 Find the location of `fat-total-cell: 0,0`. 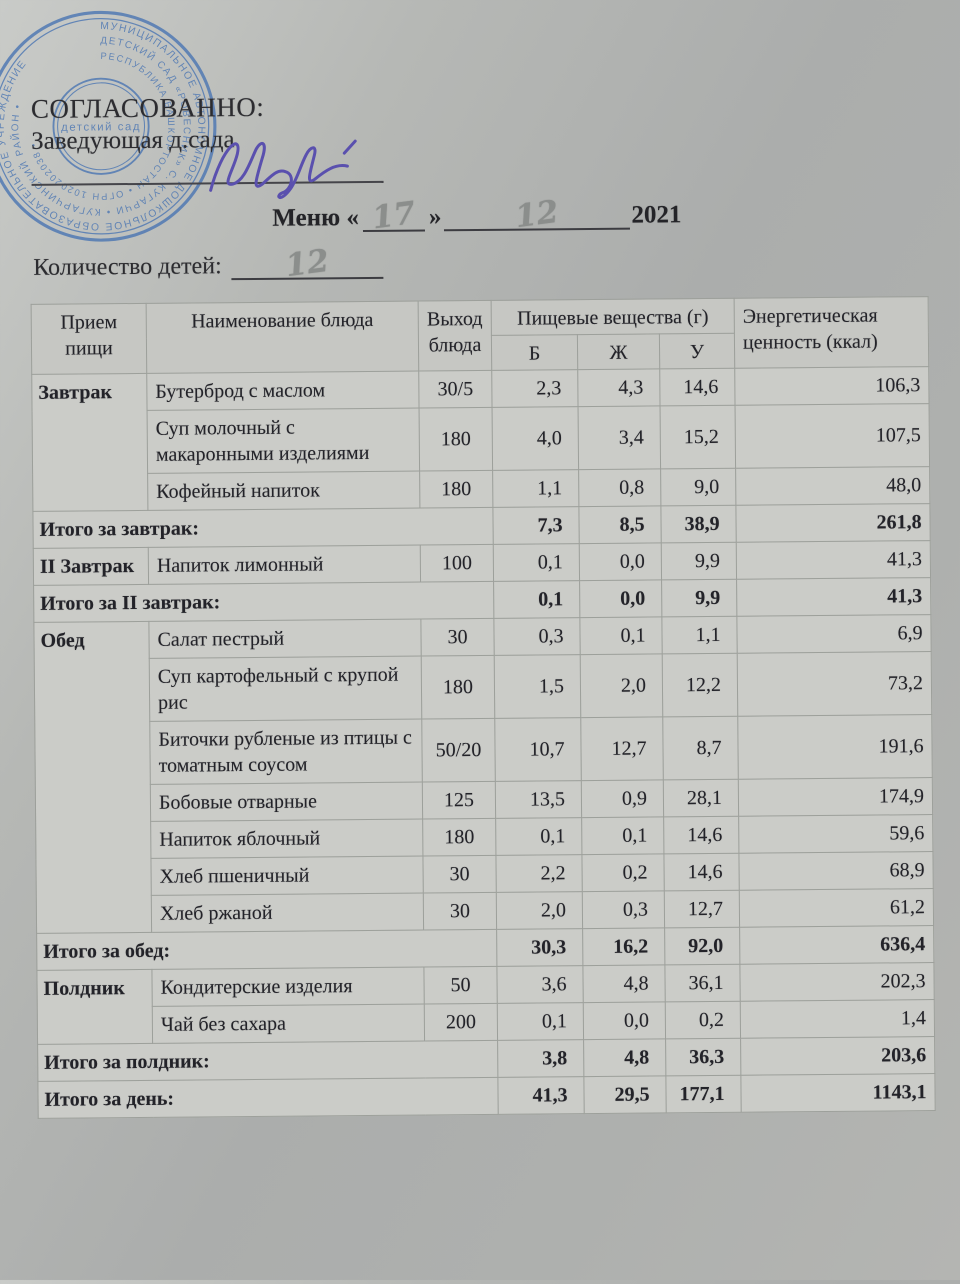

fat-total-cell: 0,0 is located at coordinates (620, 598).